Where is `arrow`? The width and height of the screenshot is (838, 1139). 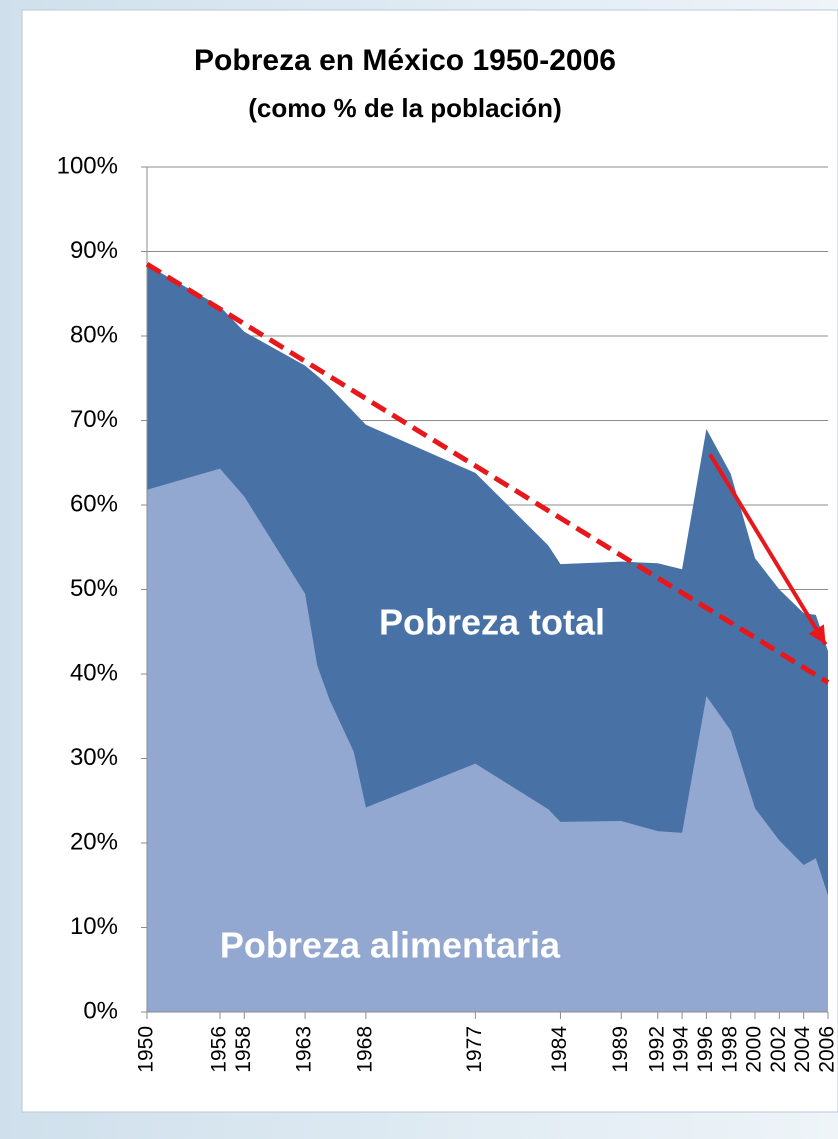 arrow is located at coordinates (768, 549).